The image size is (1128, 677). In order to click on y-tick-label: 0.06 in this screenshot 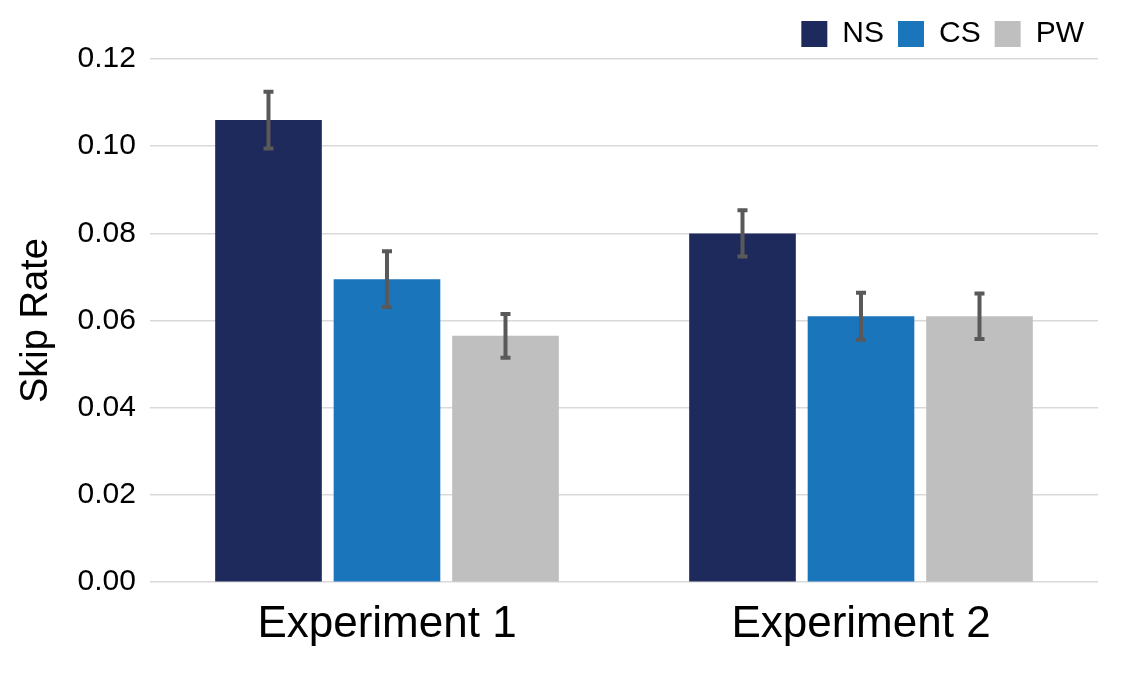, I will do `click(106, 318)`.